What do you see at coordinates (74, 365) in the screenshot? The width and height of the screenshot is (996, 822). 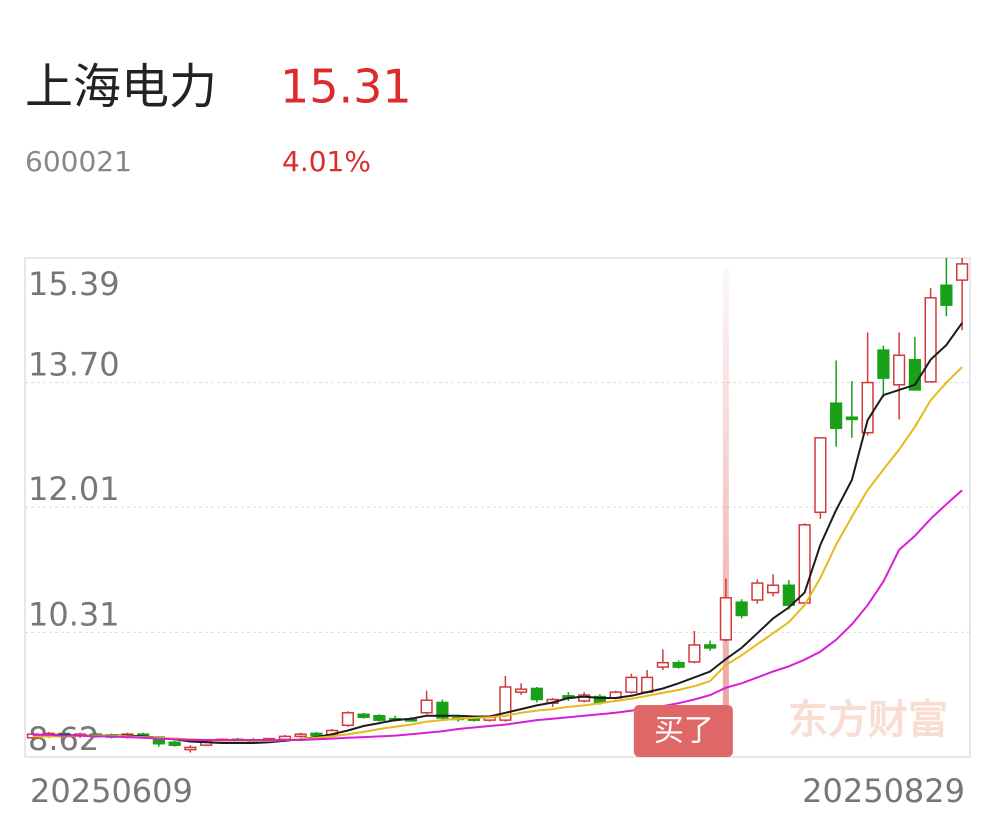 I see `y-tick-label: 13.70` at bounding box center [74, 365].